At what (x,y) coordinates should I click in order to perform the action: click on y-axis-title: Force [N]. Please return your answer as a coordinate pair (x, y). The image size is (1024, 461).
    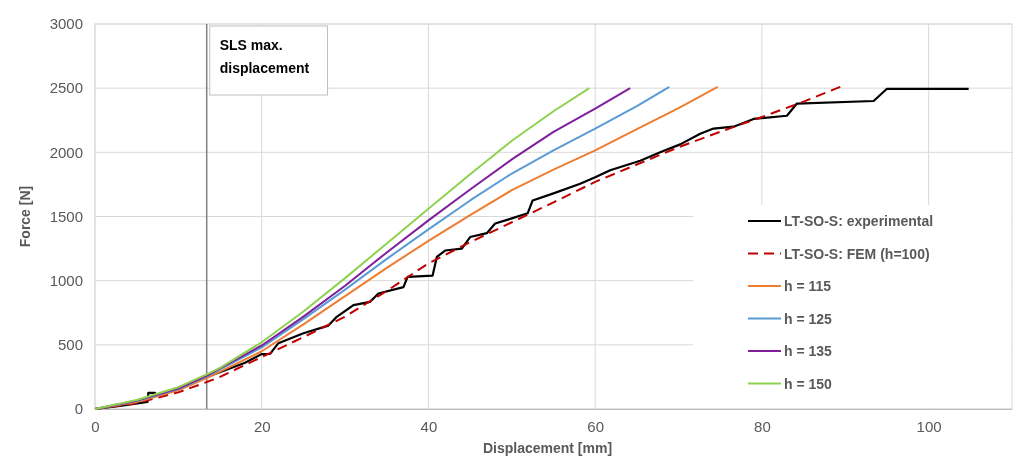
    Looking at the image, I should click on (25, 216).